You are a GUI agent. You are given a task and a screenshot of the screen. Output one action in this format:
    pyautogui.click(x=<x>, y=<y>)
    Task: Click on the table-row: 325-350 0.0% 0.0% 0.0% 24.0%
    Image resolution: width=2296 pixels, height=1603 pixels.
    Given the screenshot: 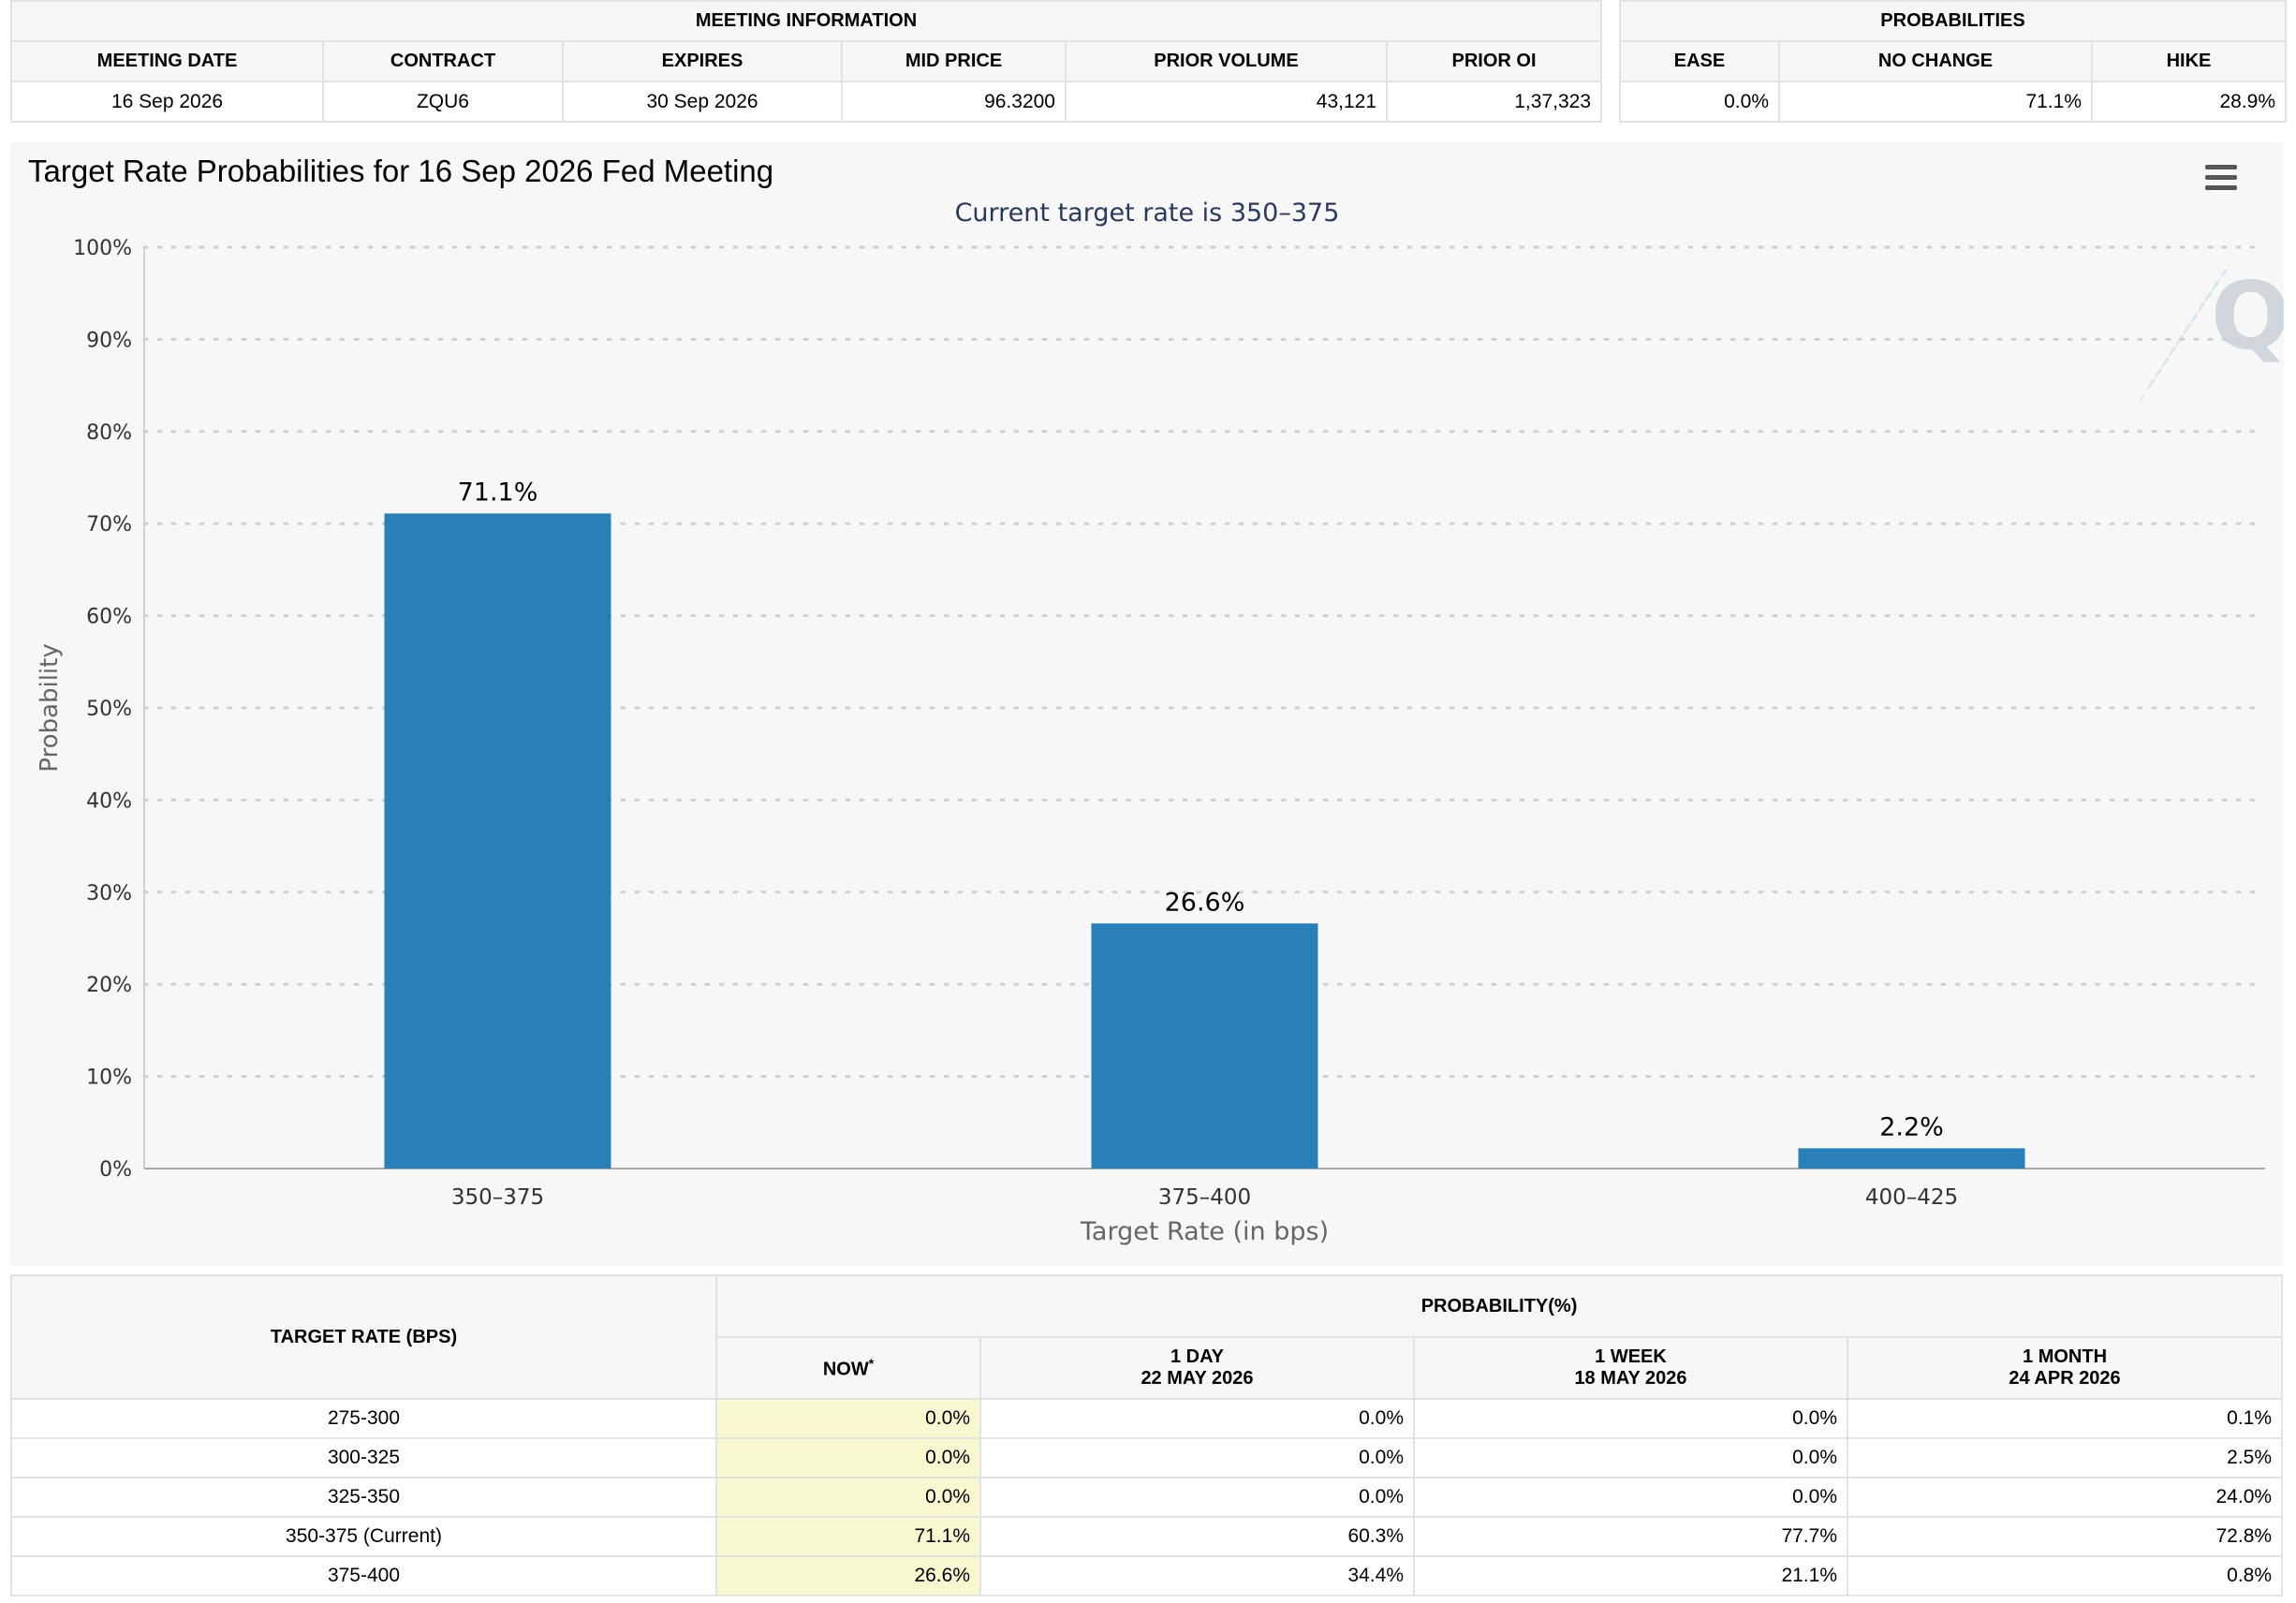 What is the action you would take?
    pyautogui.click(x=1147, y=1497)
    